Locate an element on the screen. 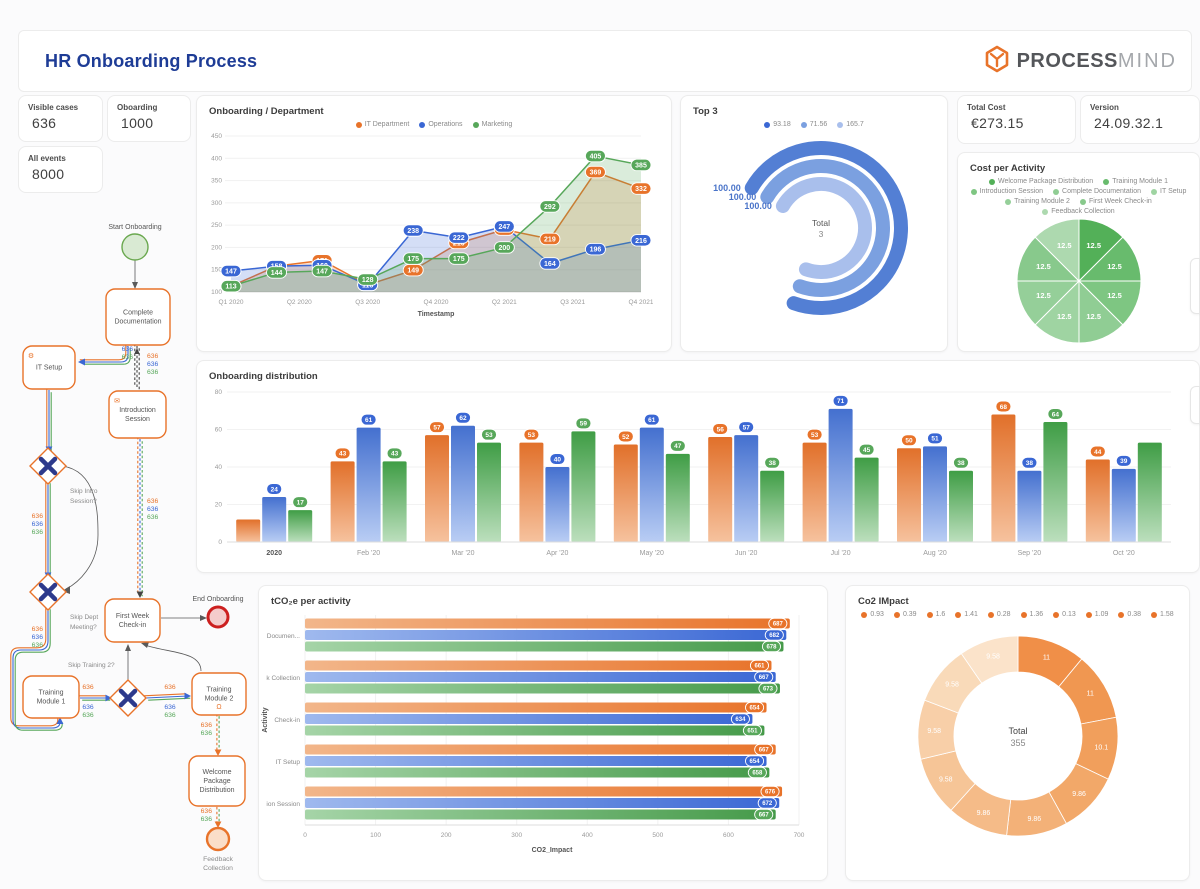  legend-item: 1.36 is located at coordinates (1031, 614).